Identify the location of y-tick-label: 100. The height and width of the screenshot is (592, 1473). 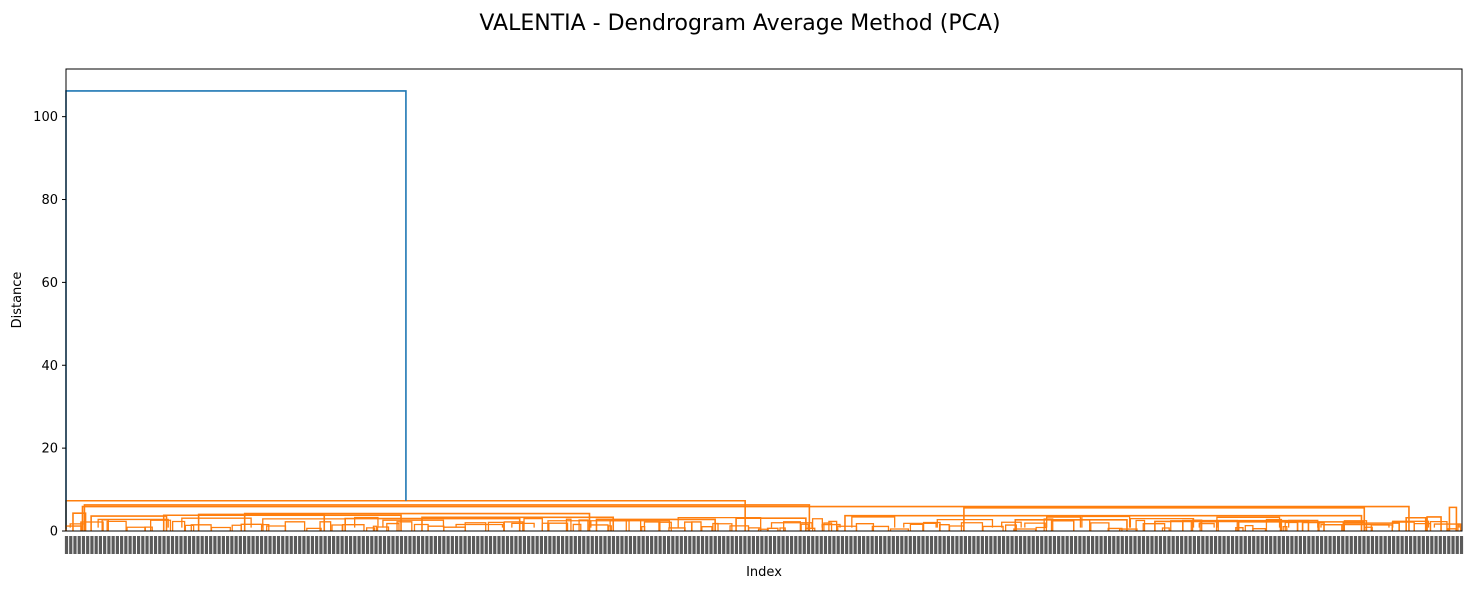
(45, 117).